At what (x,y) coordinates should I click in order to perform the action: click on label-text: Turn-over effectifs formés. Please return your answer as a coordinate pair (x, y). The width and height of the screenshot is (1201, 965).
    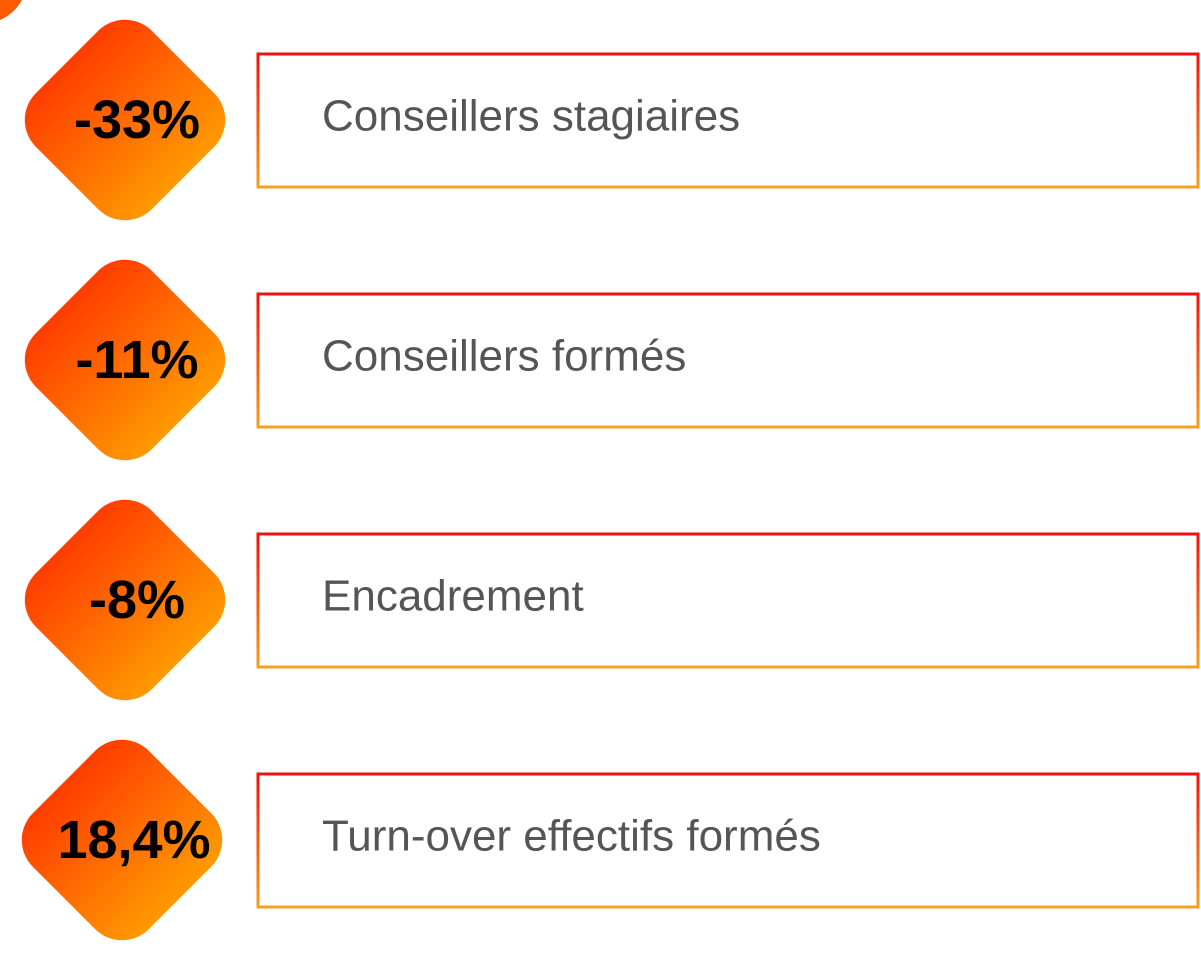
    Looking at the image, I should click on (571, 836).